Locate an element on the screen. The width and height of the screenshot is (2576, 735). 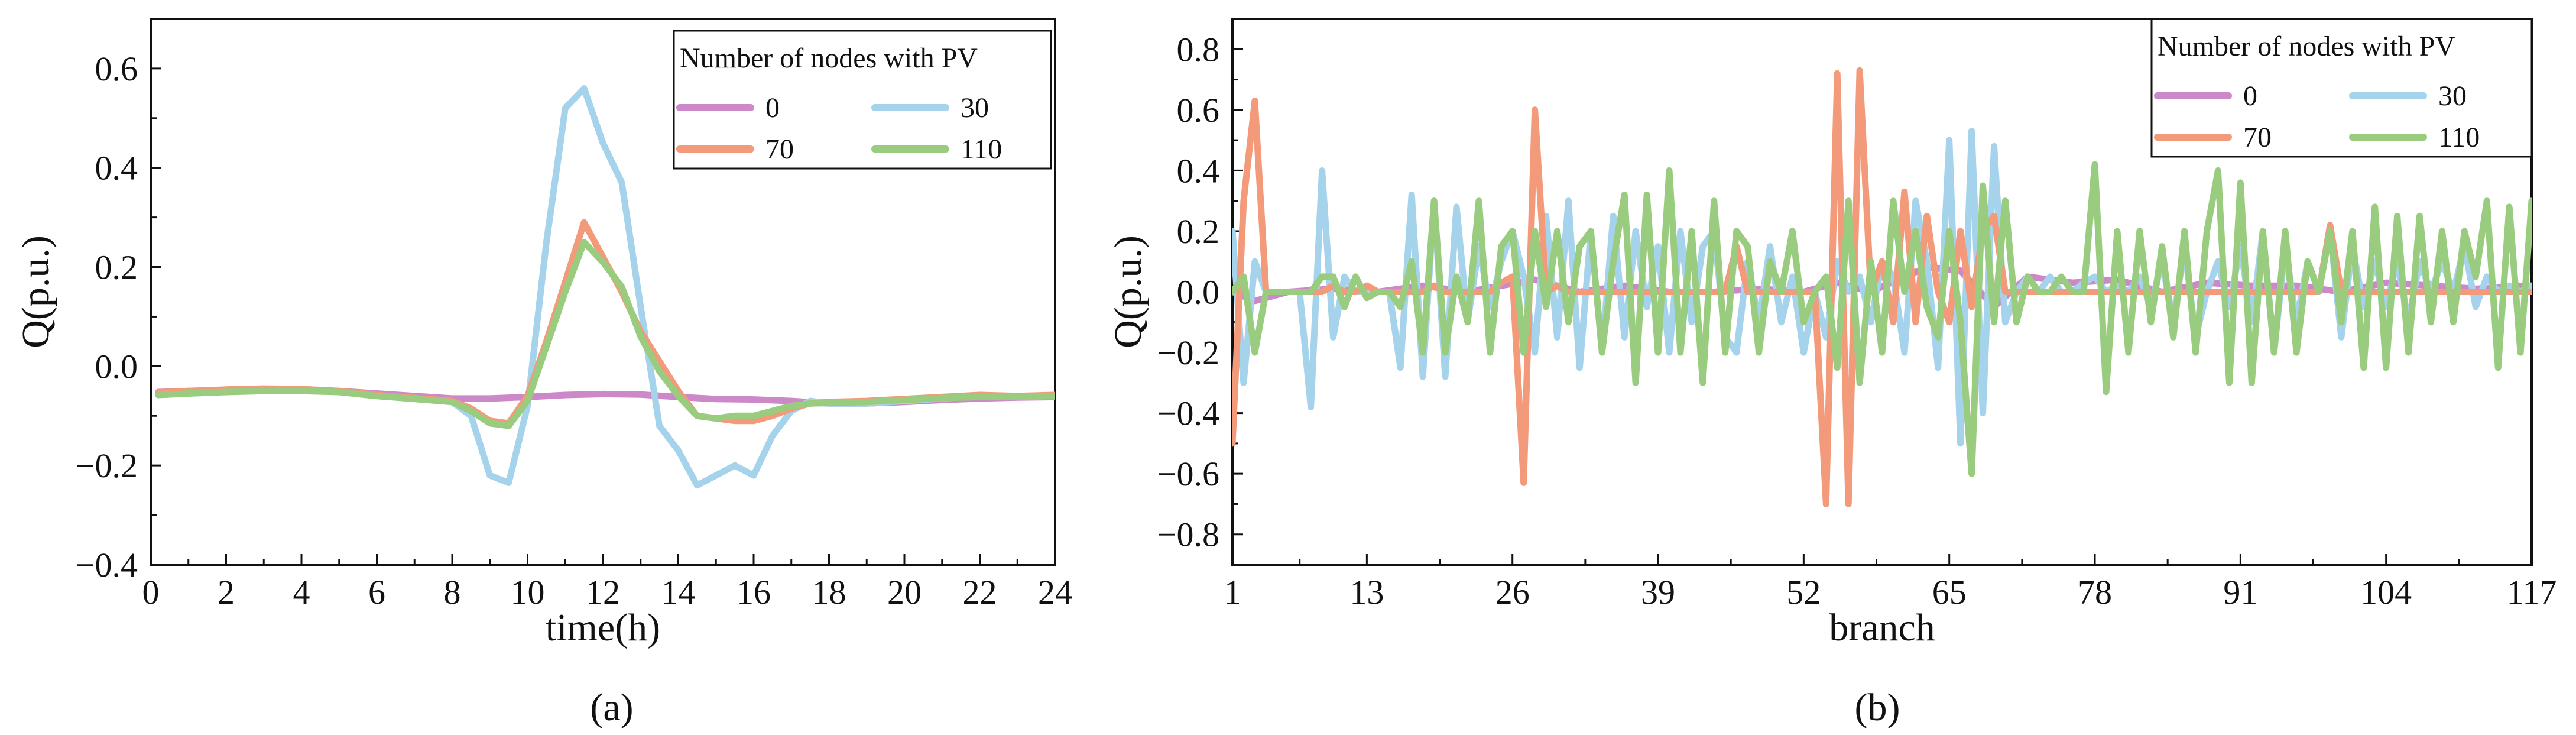
panel-caption-a: (a) is located at coordinates (611, 707).